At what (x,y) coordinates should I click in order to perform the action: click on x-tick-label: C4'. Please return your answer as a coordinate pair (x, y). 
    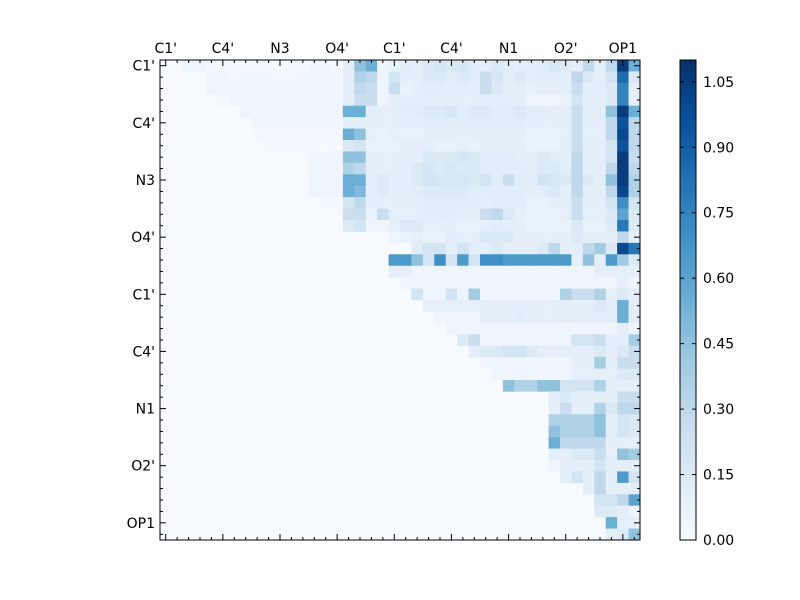
    Looking at the image, I should click on (451, 49).